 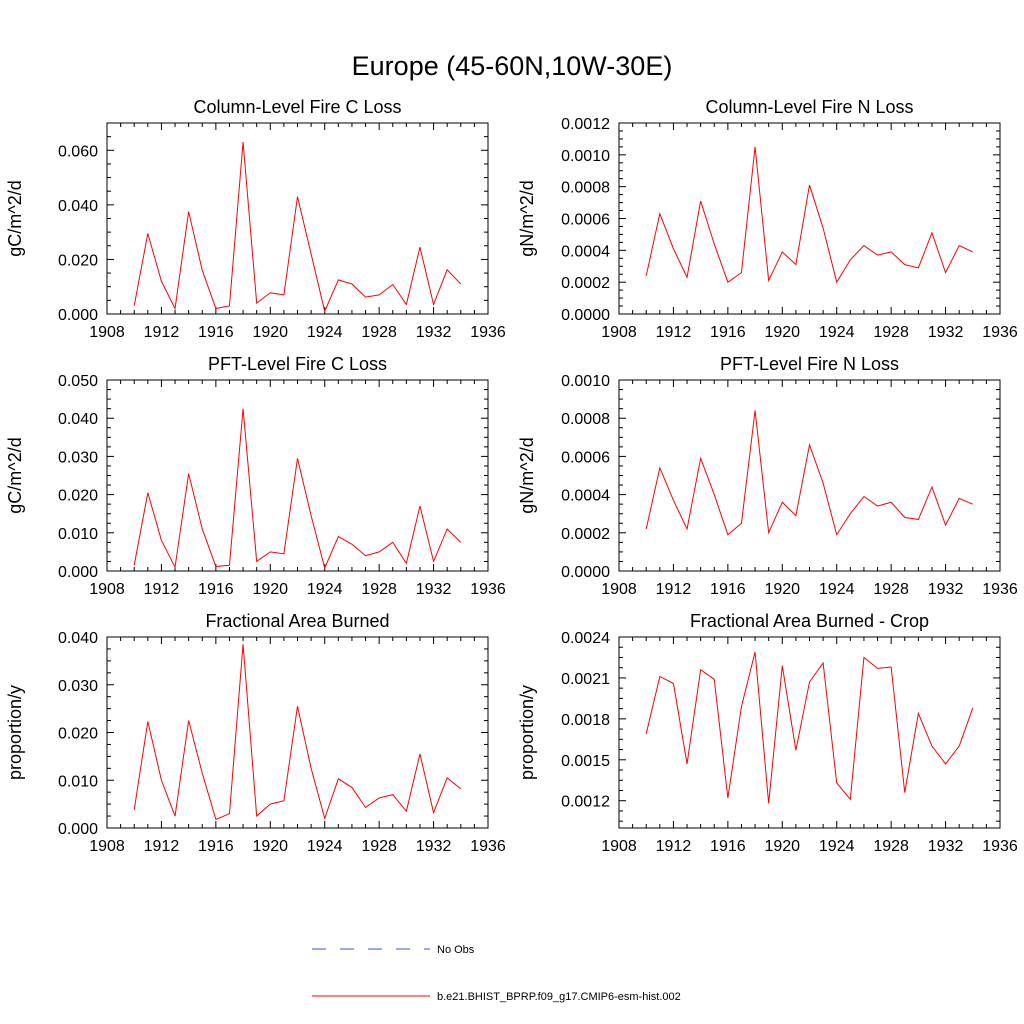 What do you see at coordinates (585, 761) in the screenshot?
I see `y-tick-label: 0.0015` at bounding box center [585, 761].